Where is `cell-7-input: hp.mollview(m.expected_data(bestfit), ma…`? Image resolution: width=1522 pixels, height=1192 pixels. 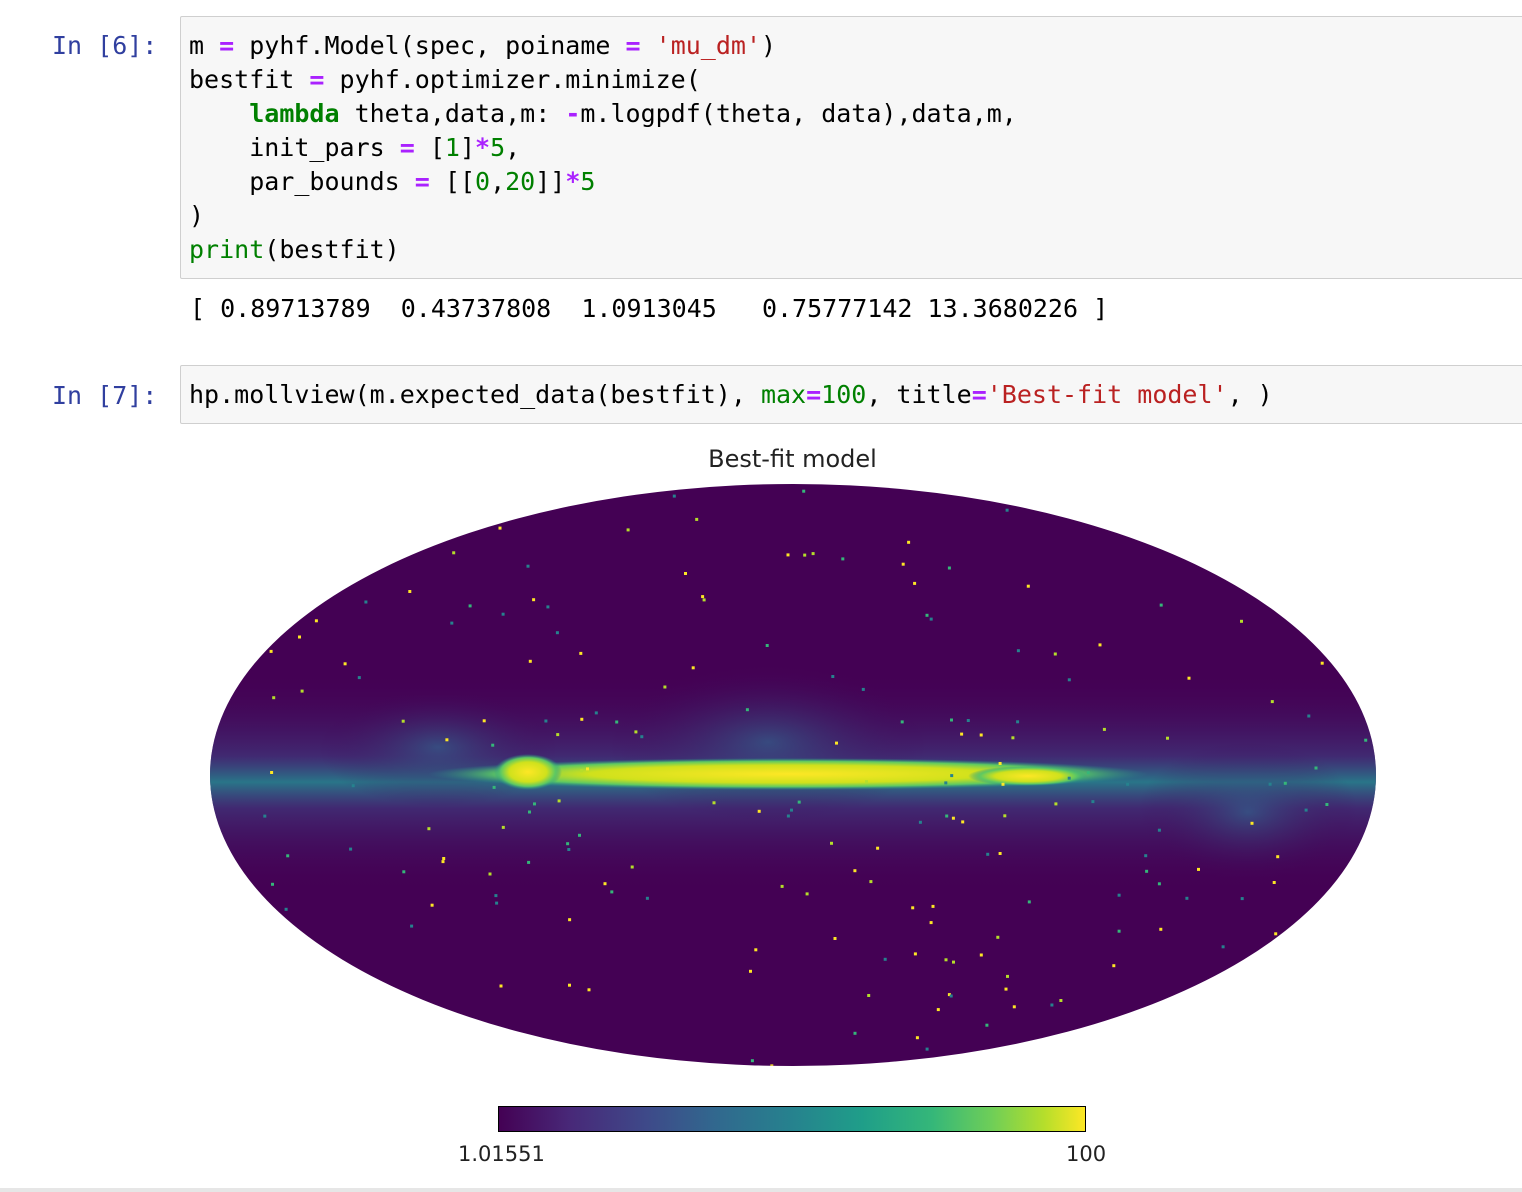
cell-7-input: hp.mollview(m.expected_data(bestfit), ma… is located at coordinates (851, 394).